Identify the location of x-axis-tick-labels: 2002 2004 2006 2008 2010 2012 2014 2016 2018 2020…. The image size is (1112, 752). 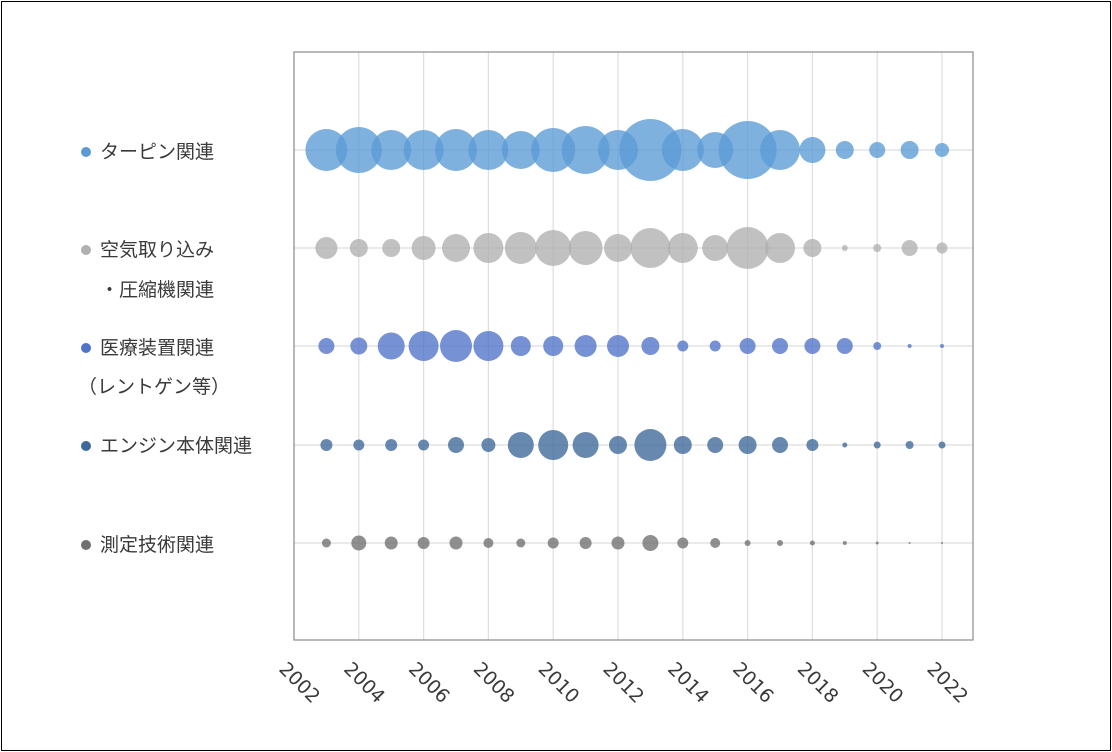
(623, 683).